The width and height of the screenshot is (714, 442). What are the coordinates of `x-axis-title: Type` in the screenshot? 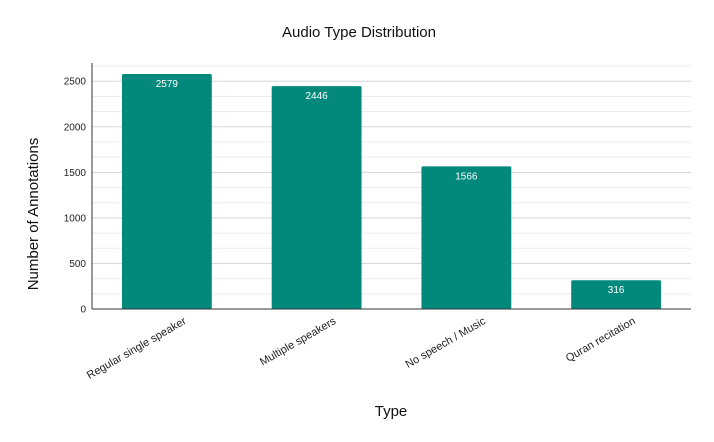 It's located at (391, 411).